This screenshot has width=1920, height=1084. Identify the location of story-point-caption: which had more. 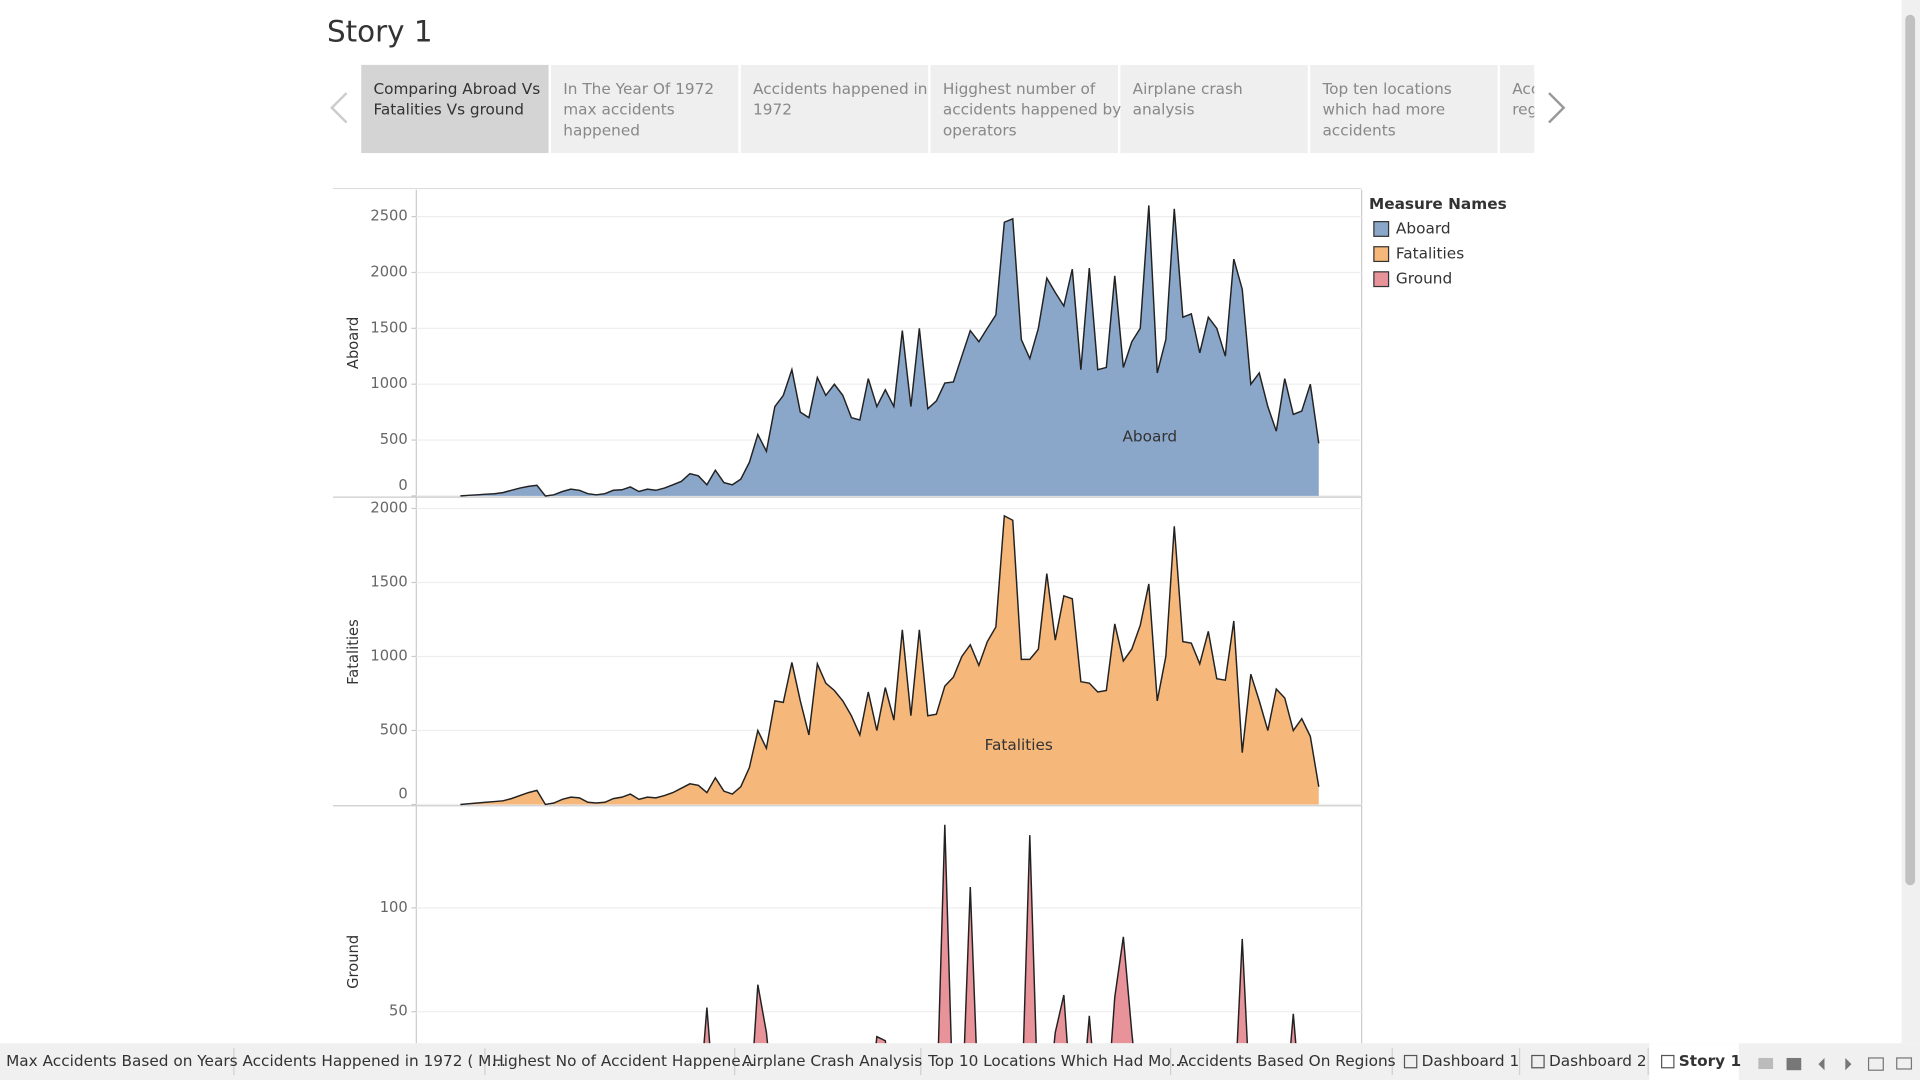
(1383, 110).